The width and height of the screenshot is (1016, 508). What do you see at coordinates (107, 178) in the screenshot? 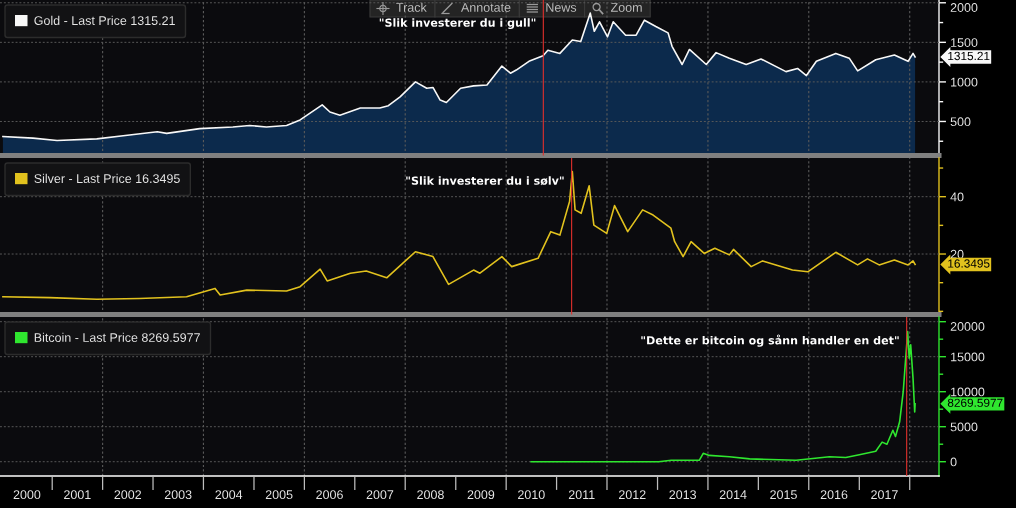
I see `legend-label: Silver - Last Price 16.3495` at bounding box center [107, 178].